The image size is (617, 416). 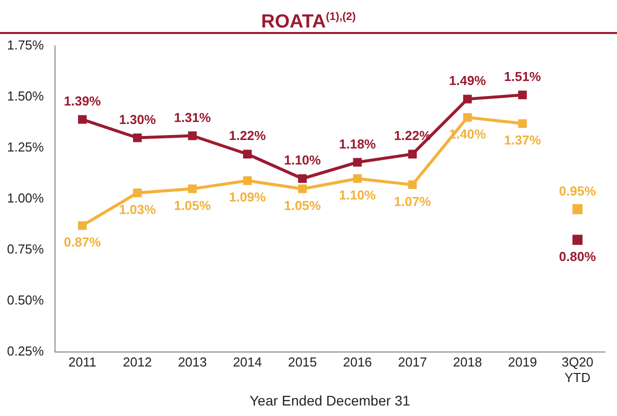 I want to click on data-label: 1.39%, so click(x=83, y=101).